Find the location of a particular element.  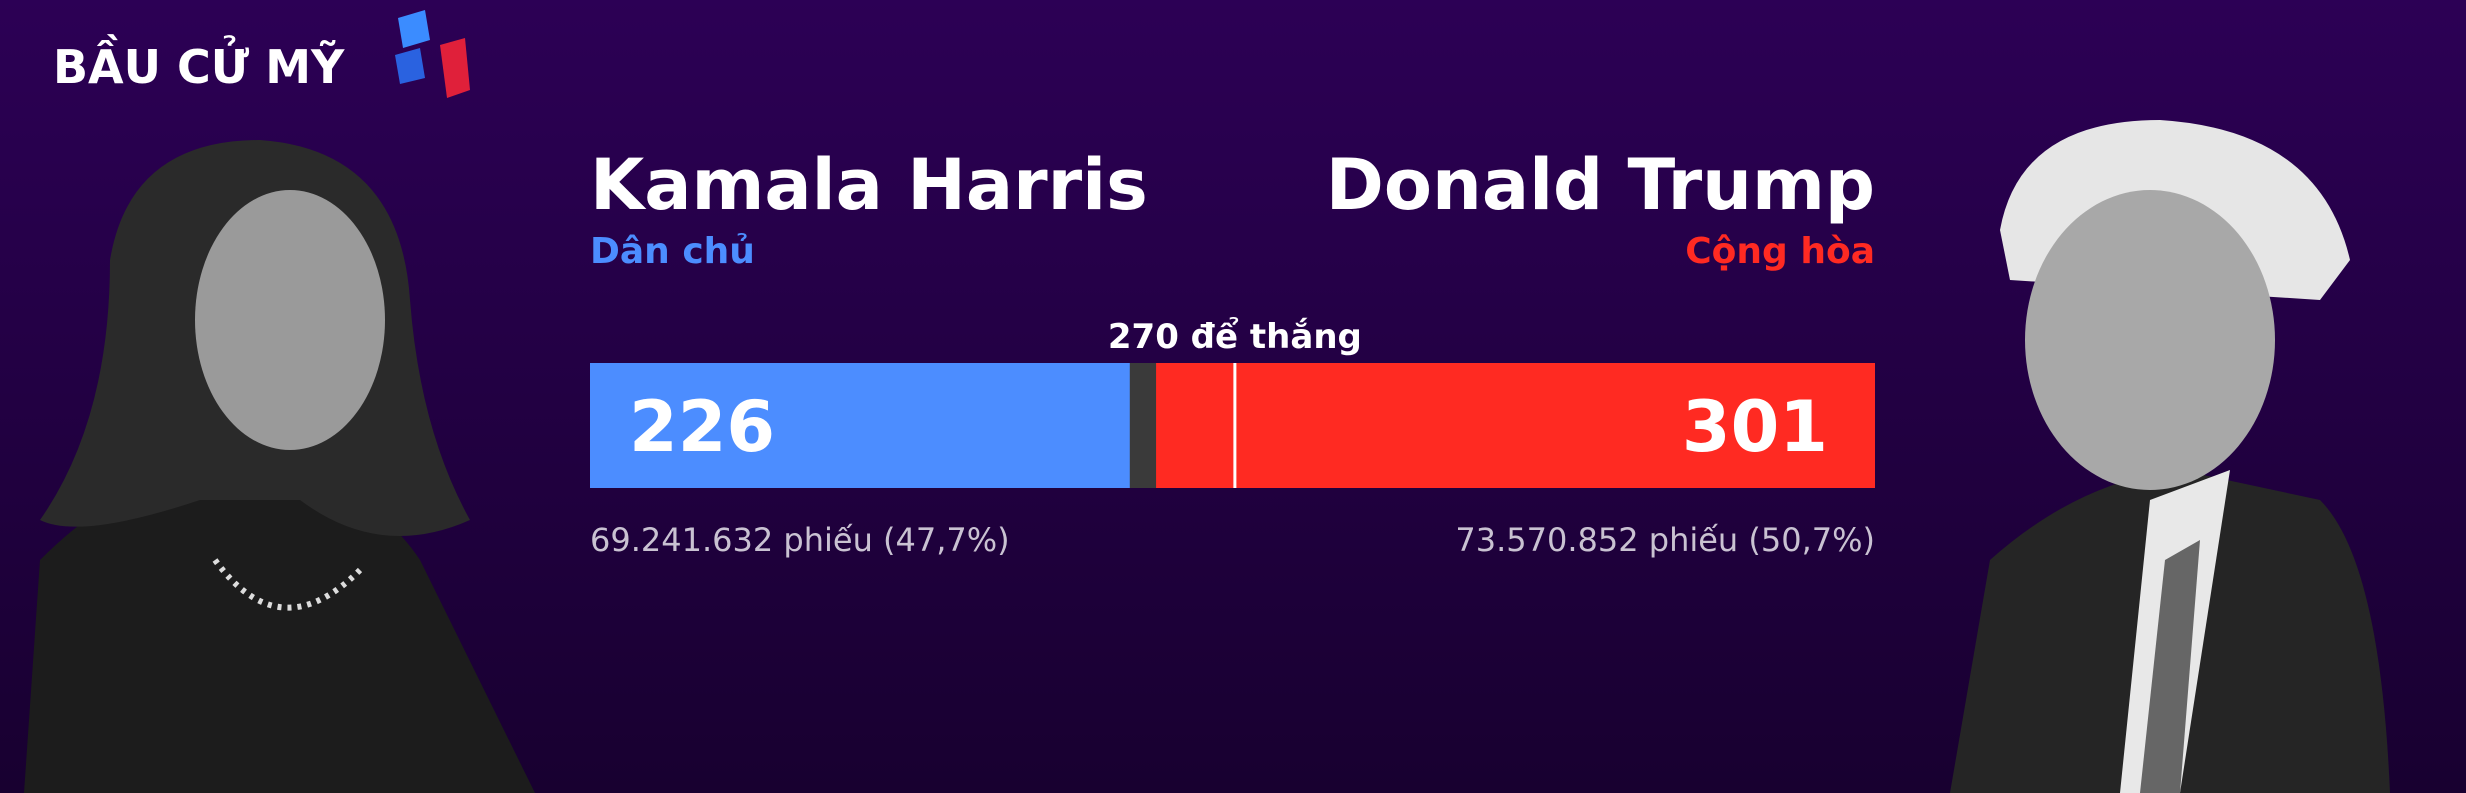

popular-vote: 69.241.632 phiếu (47,7%) is located at coordinates (800, 540).